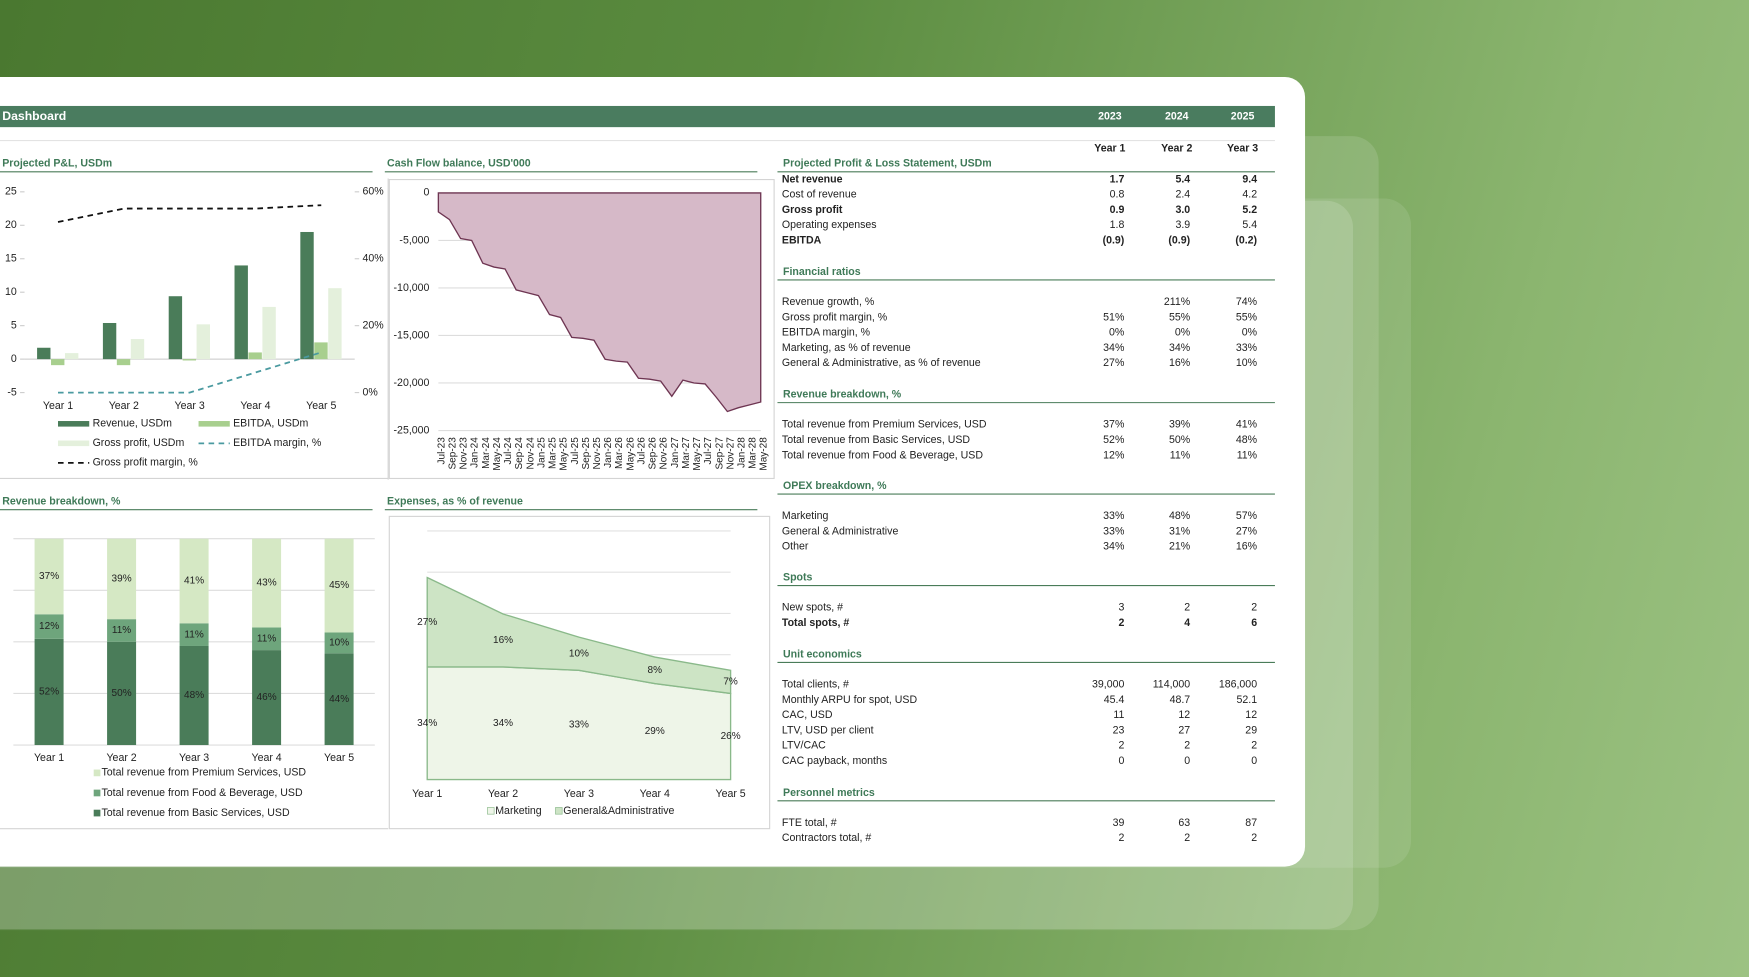 This screenshot has width=1749, height=977. I want to click on column-header: Year 3, so click(1242, 149).